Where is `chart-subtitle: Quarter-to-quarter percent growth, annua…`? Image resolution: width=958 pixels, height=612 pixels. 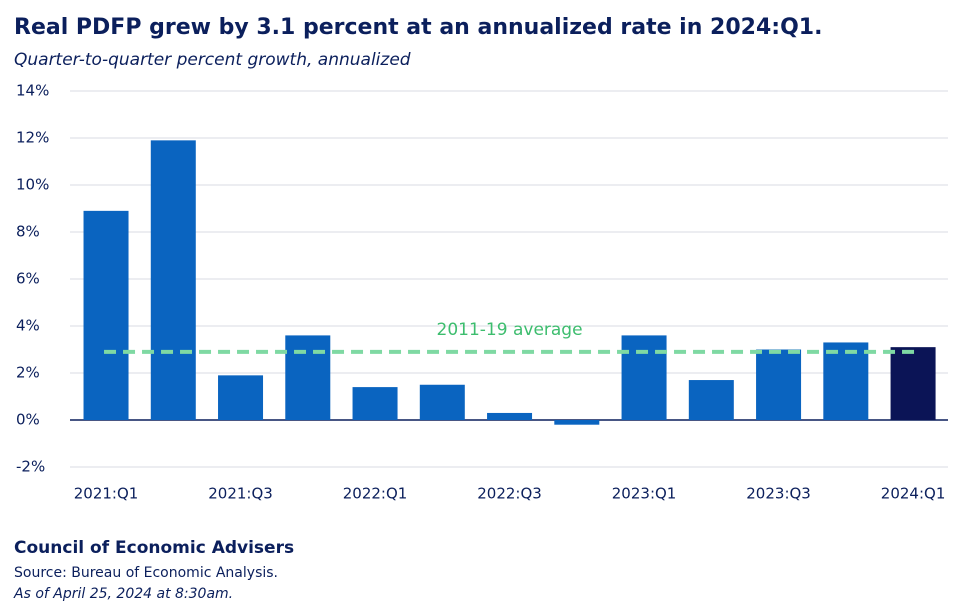
chart-subtitle: Quarter-to-quarter percent growth, annua… is located at coordinates (212, 60).